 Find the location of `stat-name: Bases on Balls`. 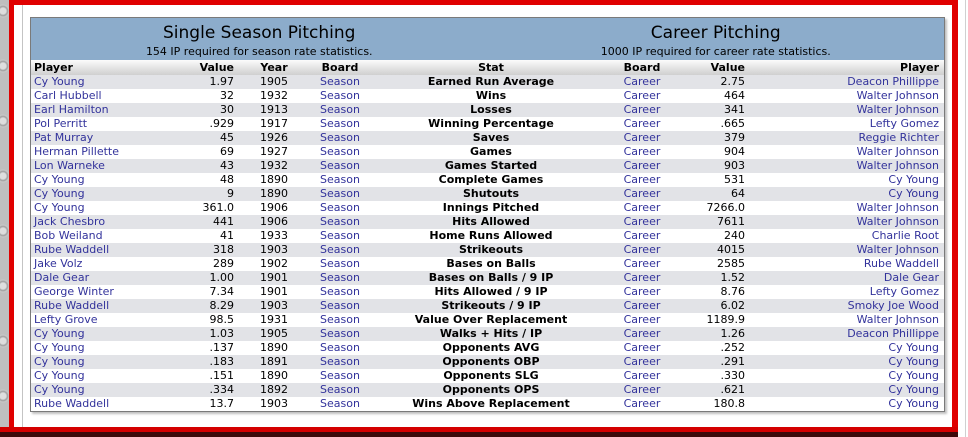

stat-name: Bases on Balls is located at coordinates (491, 263).